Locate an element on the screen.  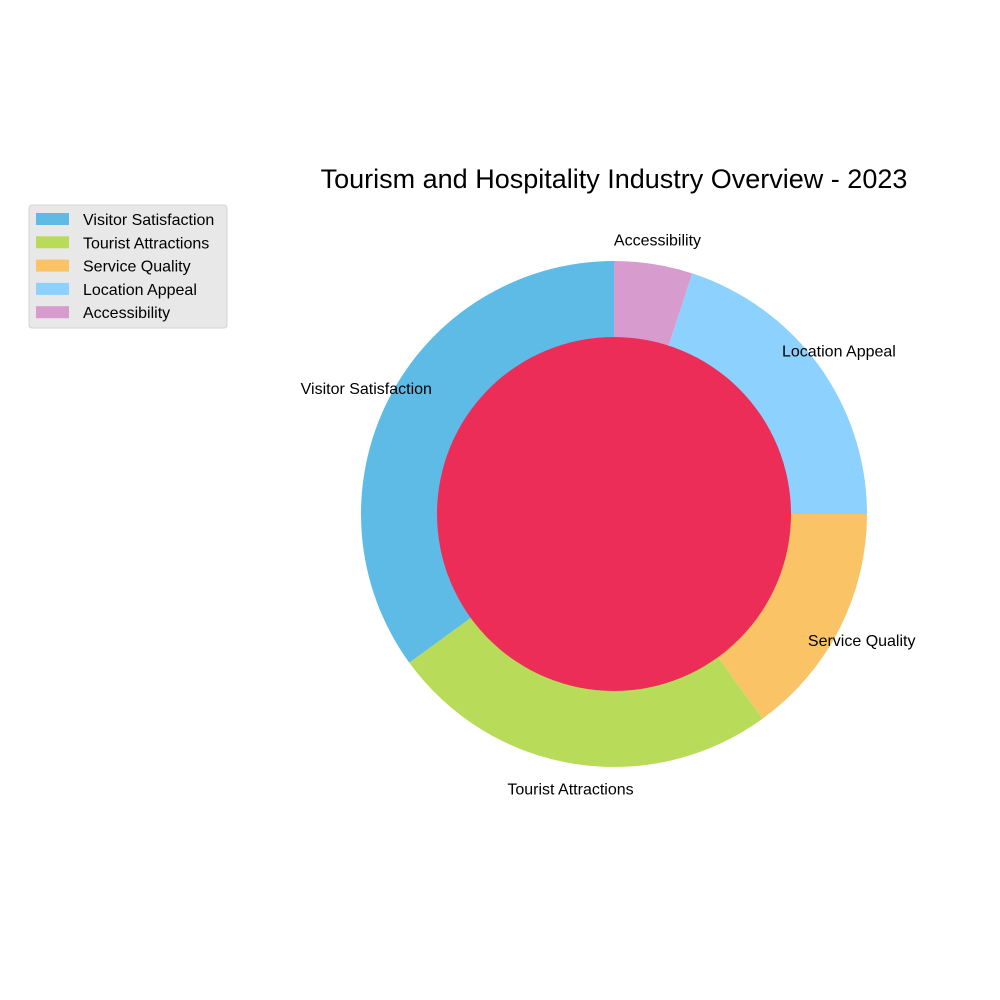
slice-label-accessibility: Accessibility is located at coordinates (657, 240).